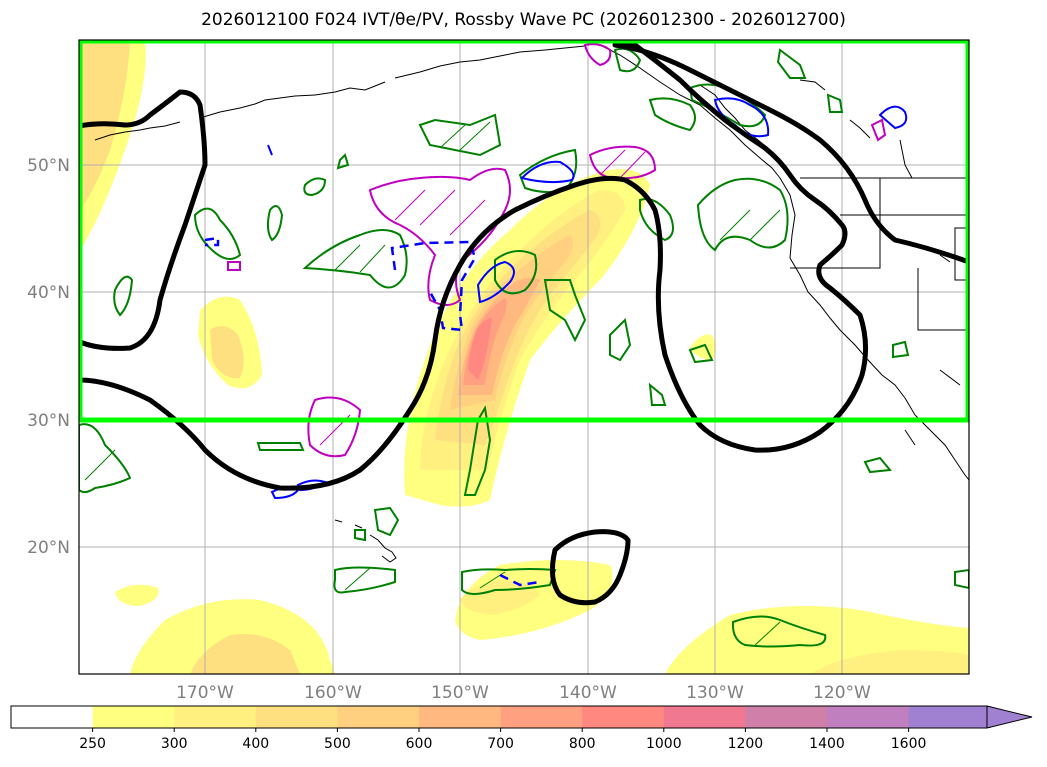  I want to click on pv-blue-dashed, so click(372, 411).